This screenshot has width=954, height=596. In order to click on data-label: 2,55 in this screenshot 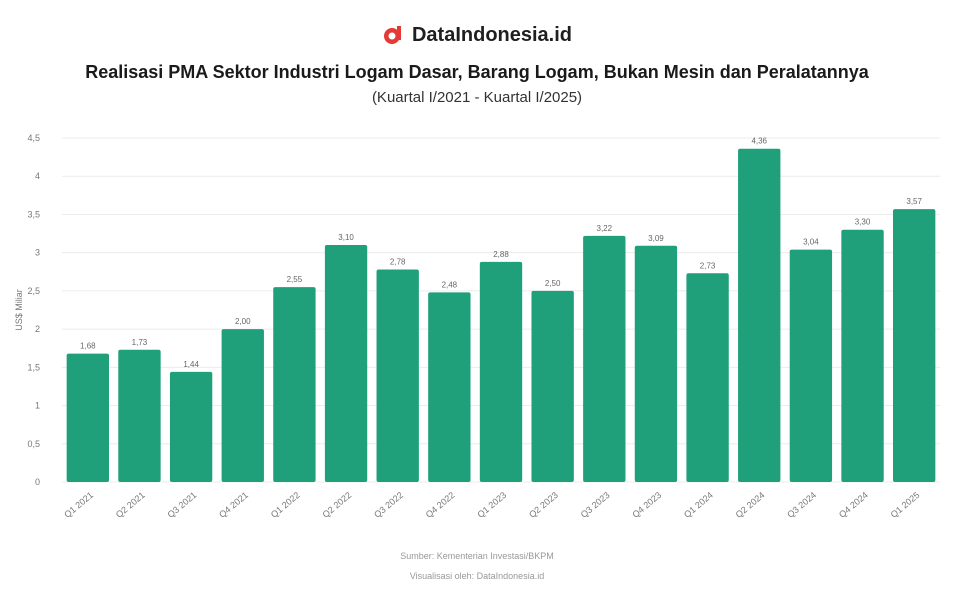, I will do `click(295, 279)`.